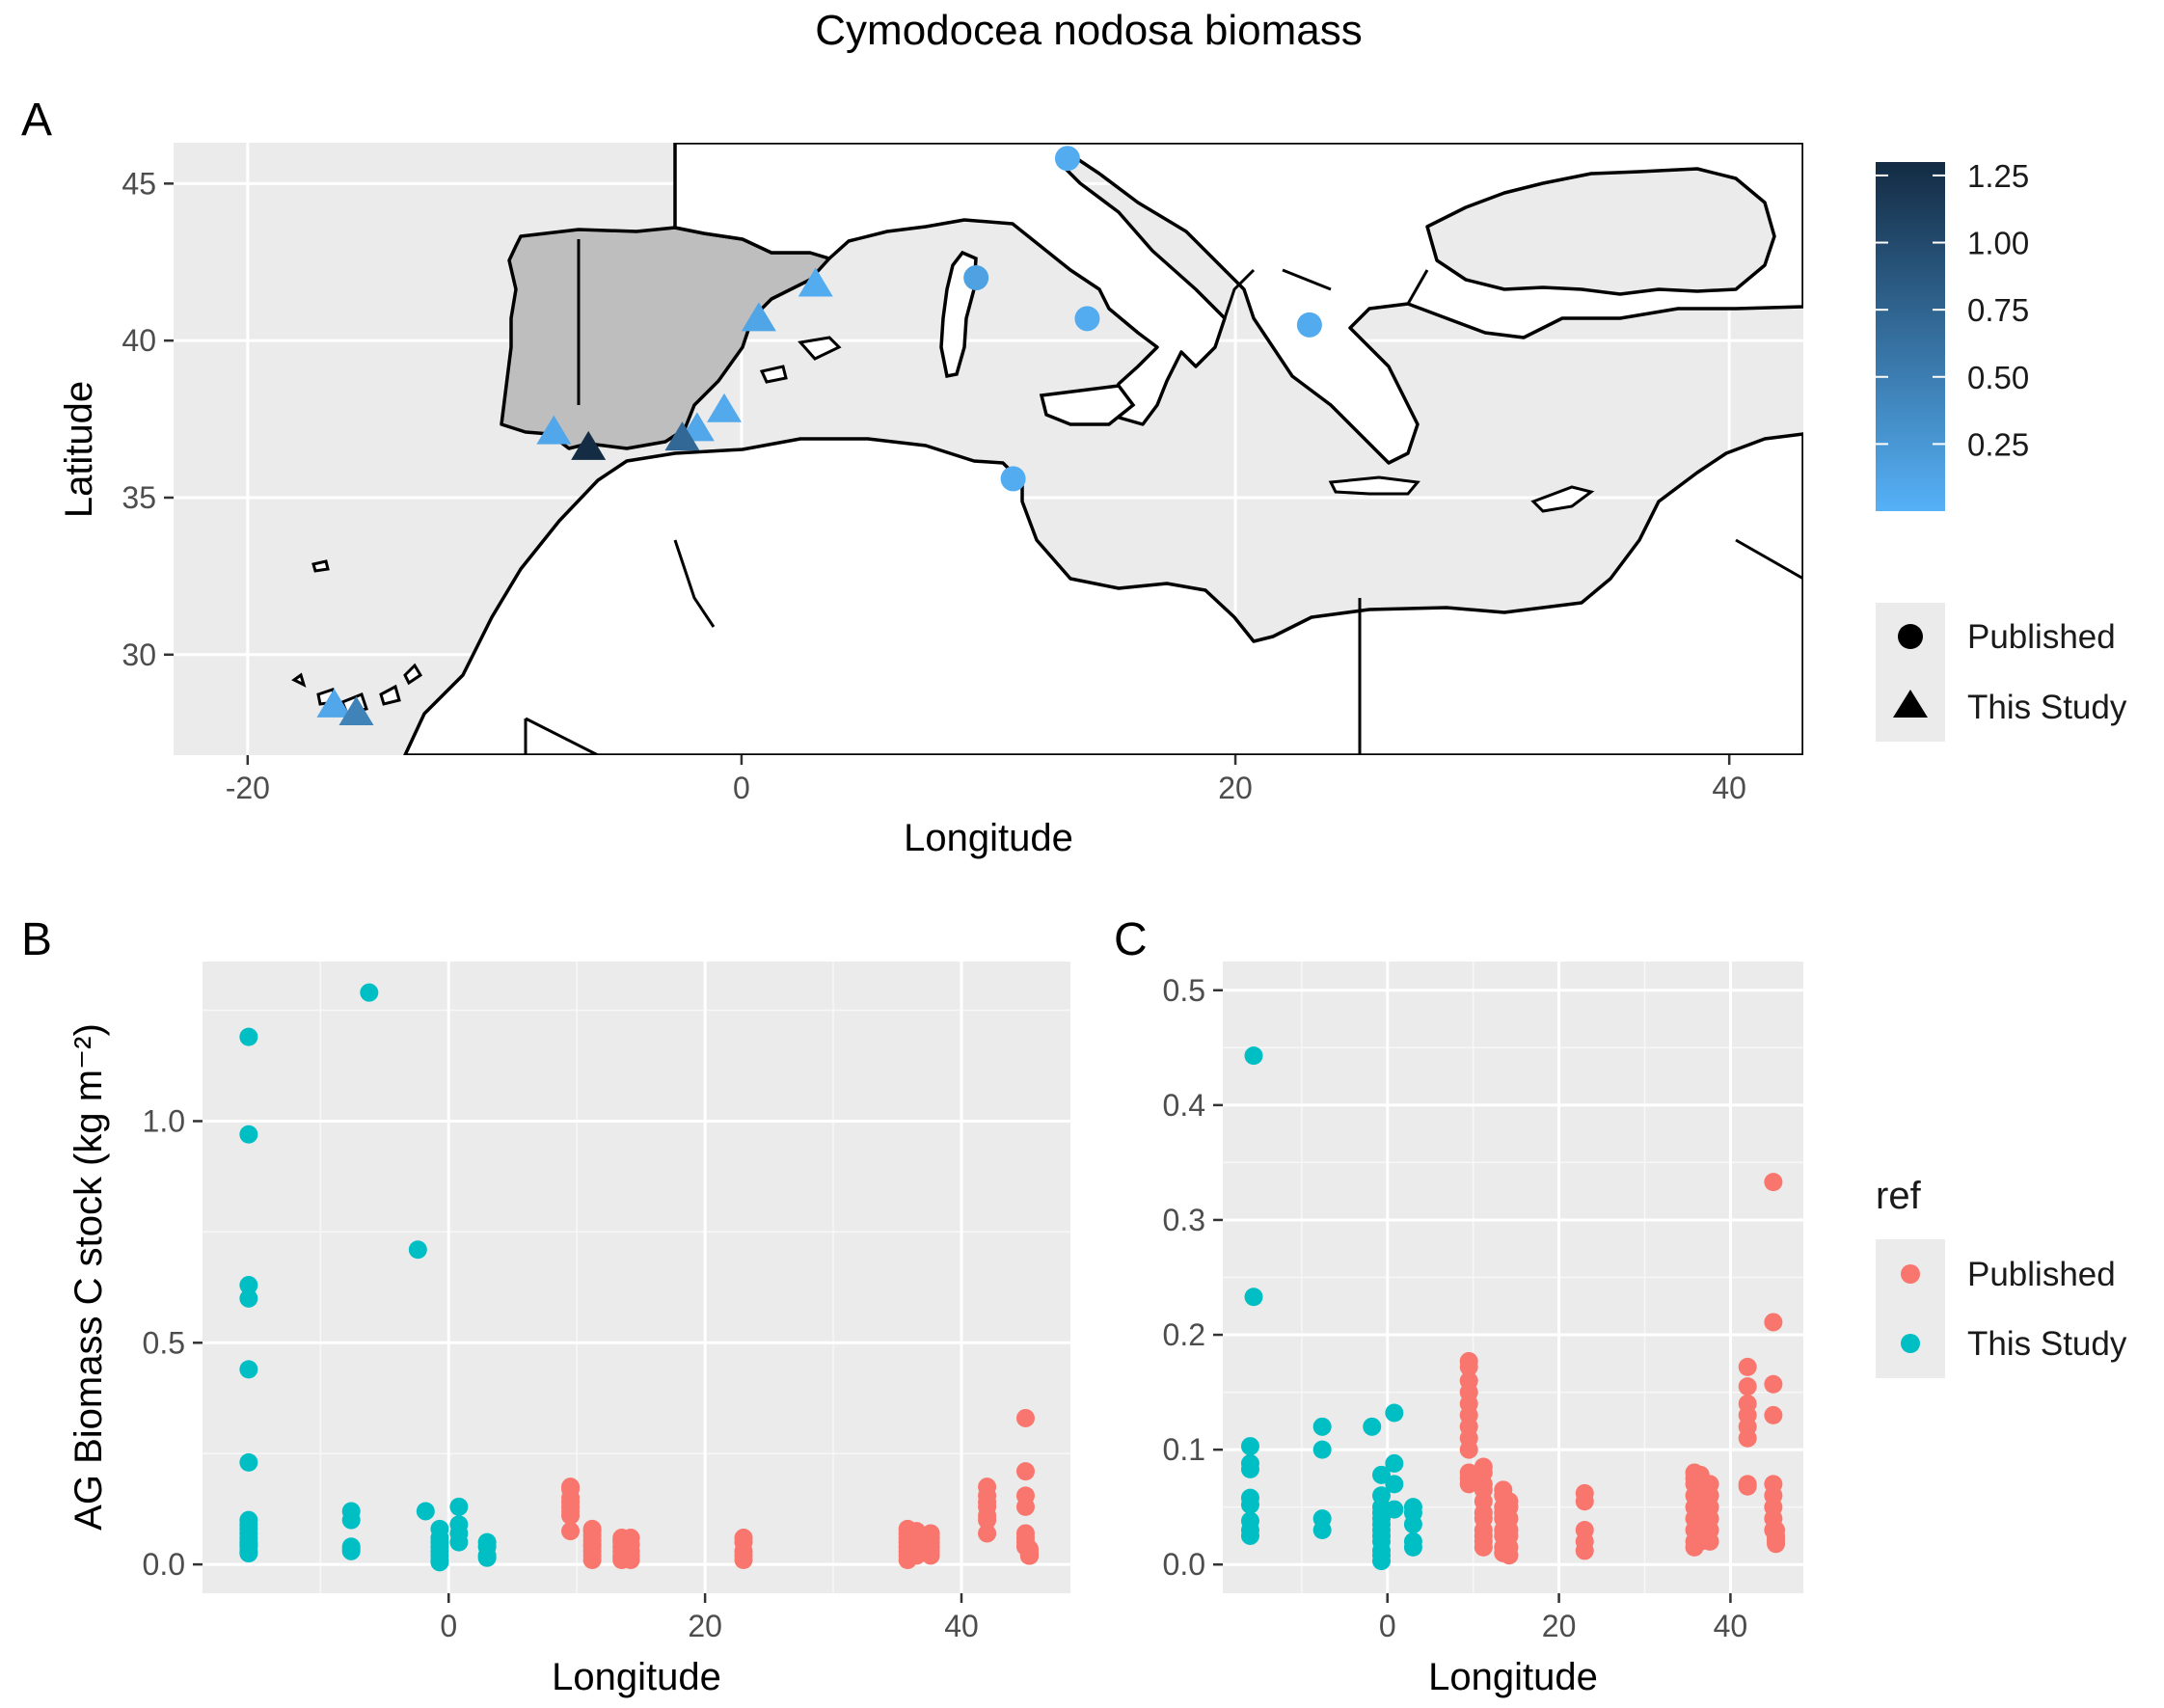 This screenshot has height=1708, width=2164. Describe the element at coordinates (1184, 1220) in the screenshot. I see `y-tick-label: 0.3` at that location.